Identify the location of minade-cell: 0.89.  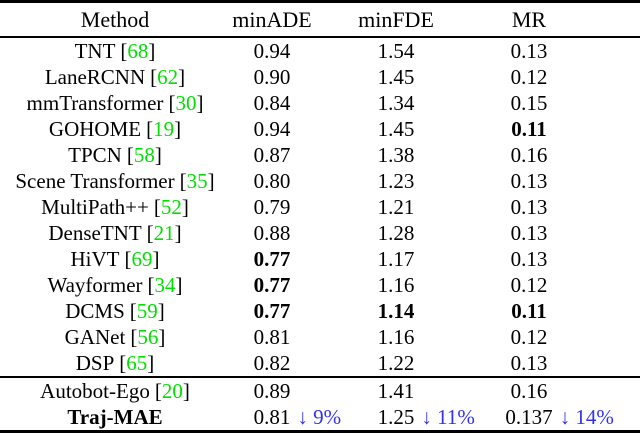
(272, 390).